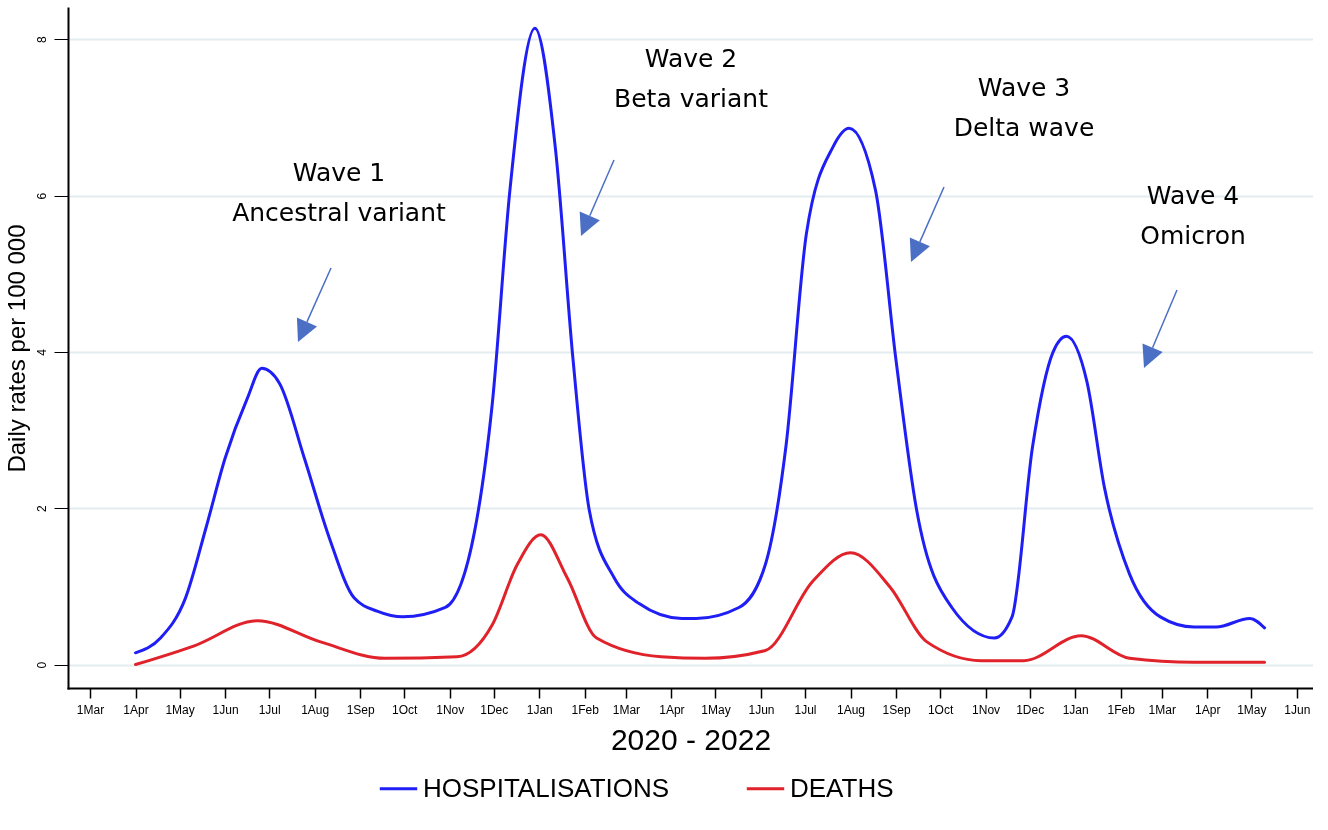  What do you see at coordinates (41, 40) in the screenshot?
I see `y-tick-label: 8` at bounding box center [41, 40].